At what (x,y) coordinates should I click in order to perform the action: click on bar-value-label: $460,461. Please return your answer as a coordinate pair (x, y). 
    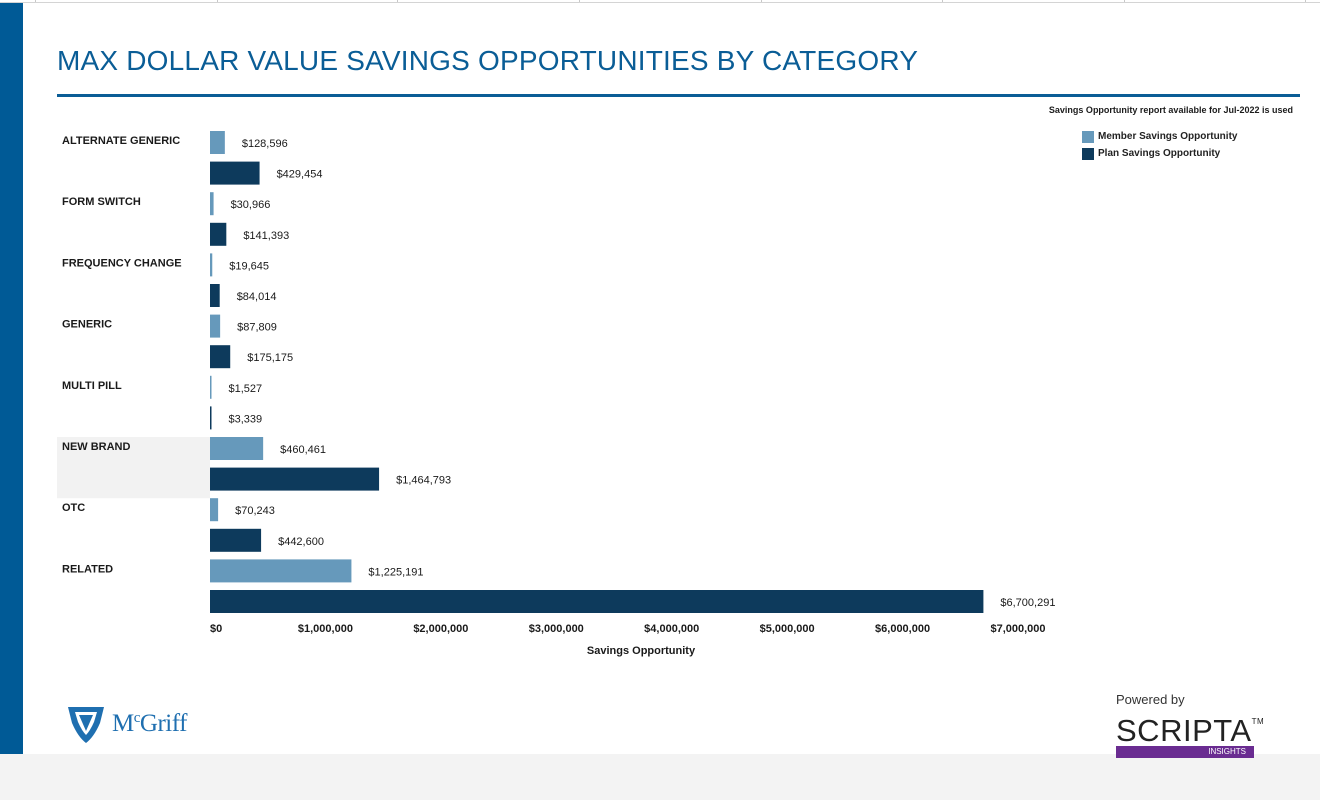
    Looking at the image, I should click on (303, 450).